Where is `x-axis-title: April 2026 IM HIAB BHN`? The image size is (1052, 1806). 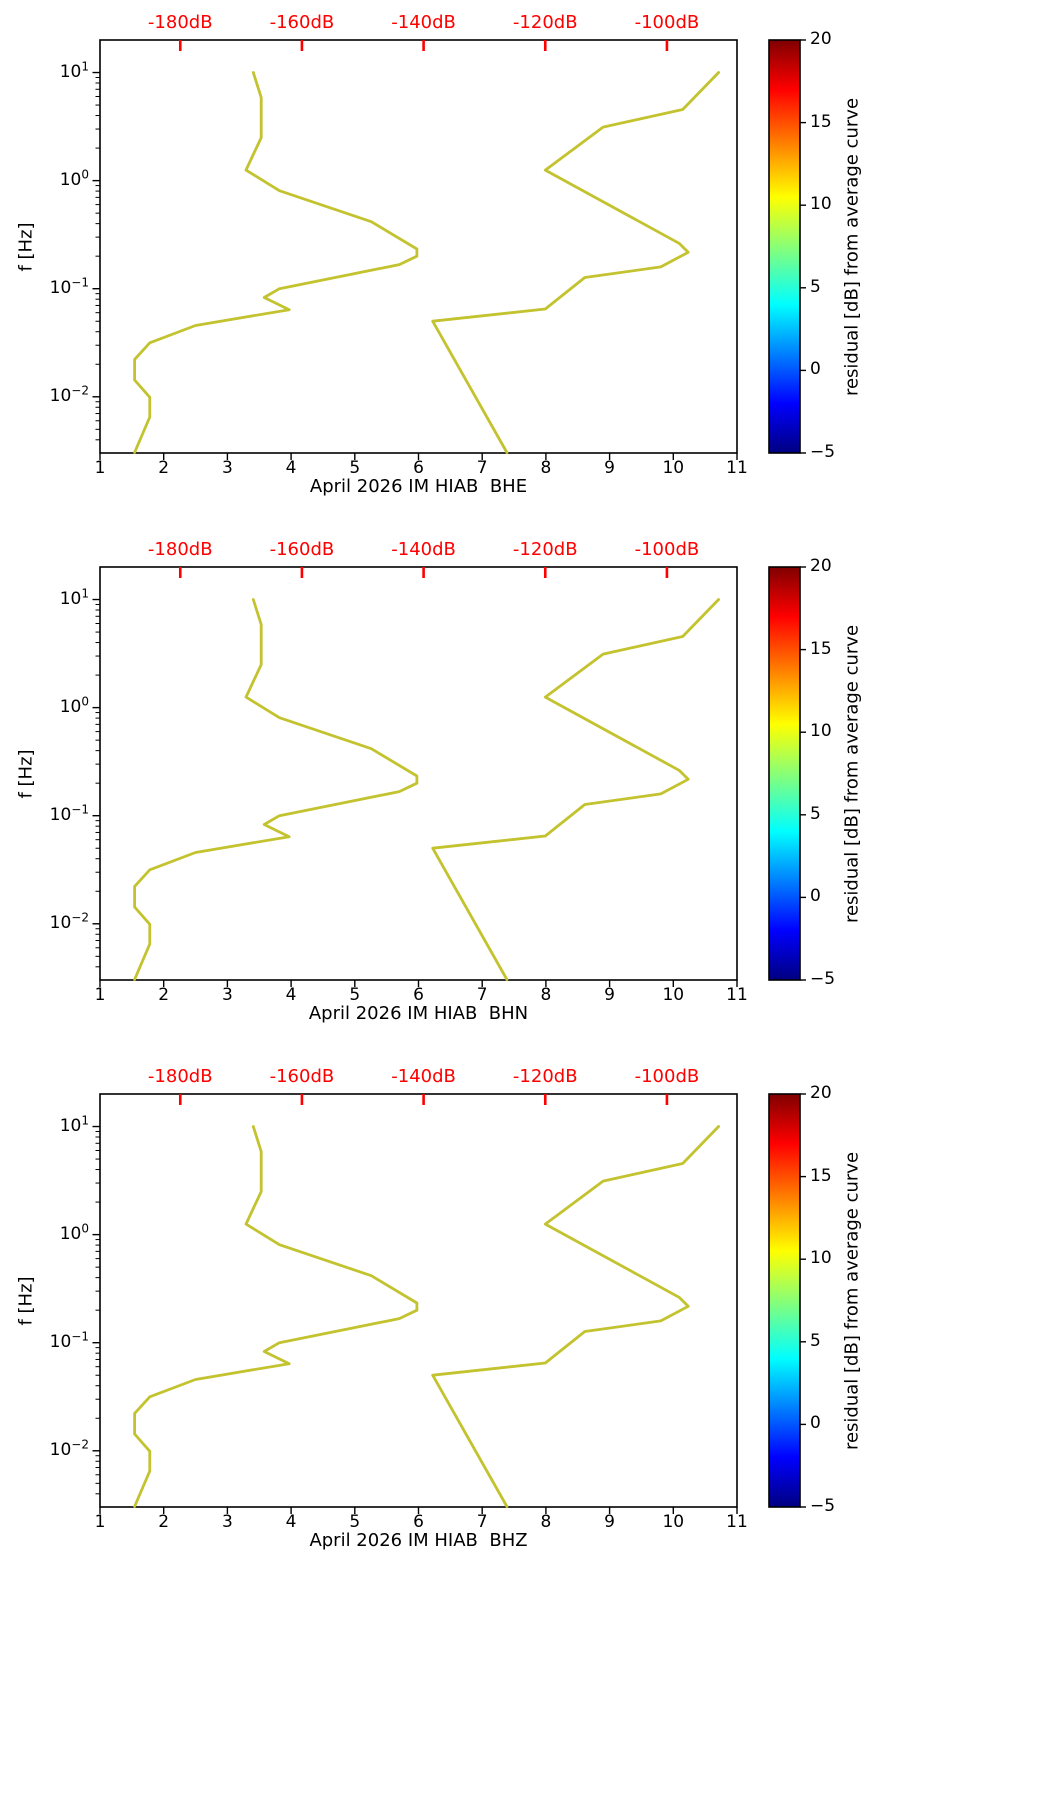
x-axis-title: April 2026 IM HIAB BHN is located at coordinates (418, 1013).